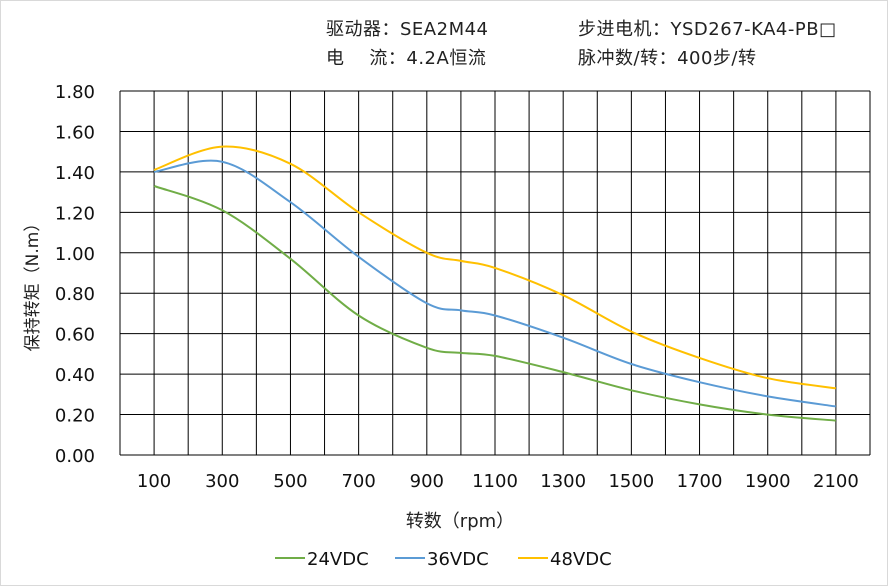 Image resolution: width=888 pixels, height=586 pixels. What do you see at coordinates (631, 481) in the screenshot?
I see `x-tick-label: 1500` at bounding box center [631, 481].